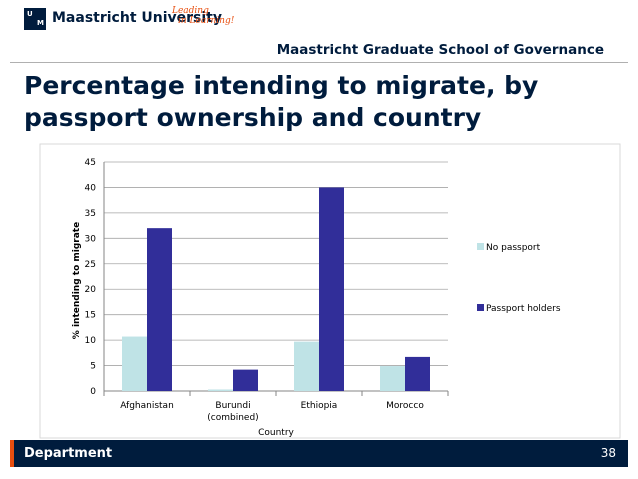 The height and width of the screenshot is (479, 638). Describe the element at coordinates (319, 453) in the screenshot. I see `footer-bar: Department 38` at that location.